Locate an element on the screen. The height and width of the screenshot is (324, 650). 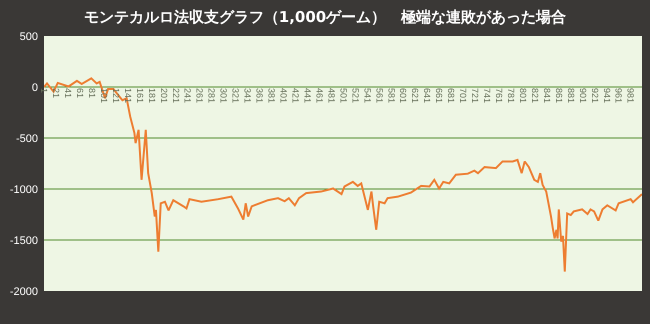
x-tick-label: 781 is located at coordinates (511, 96).